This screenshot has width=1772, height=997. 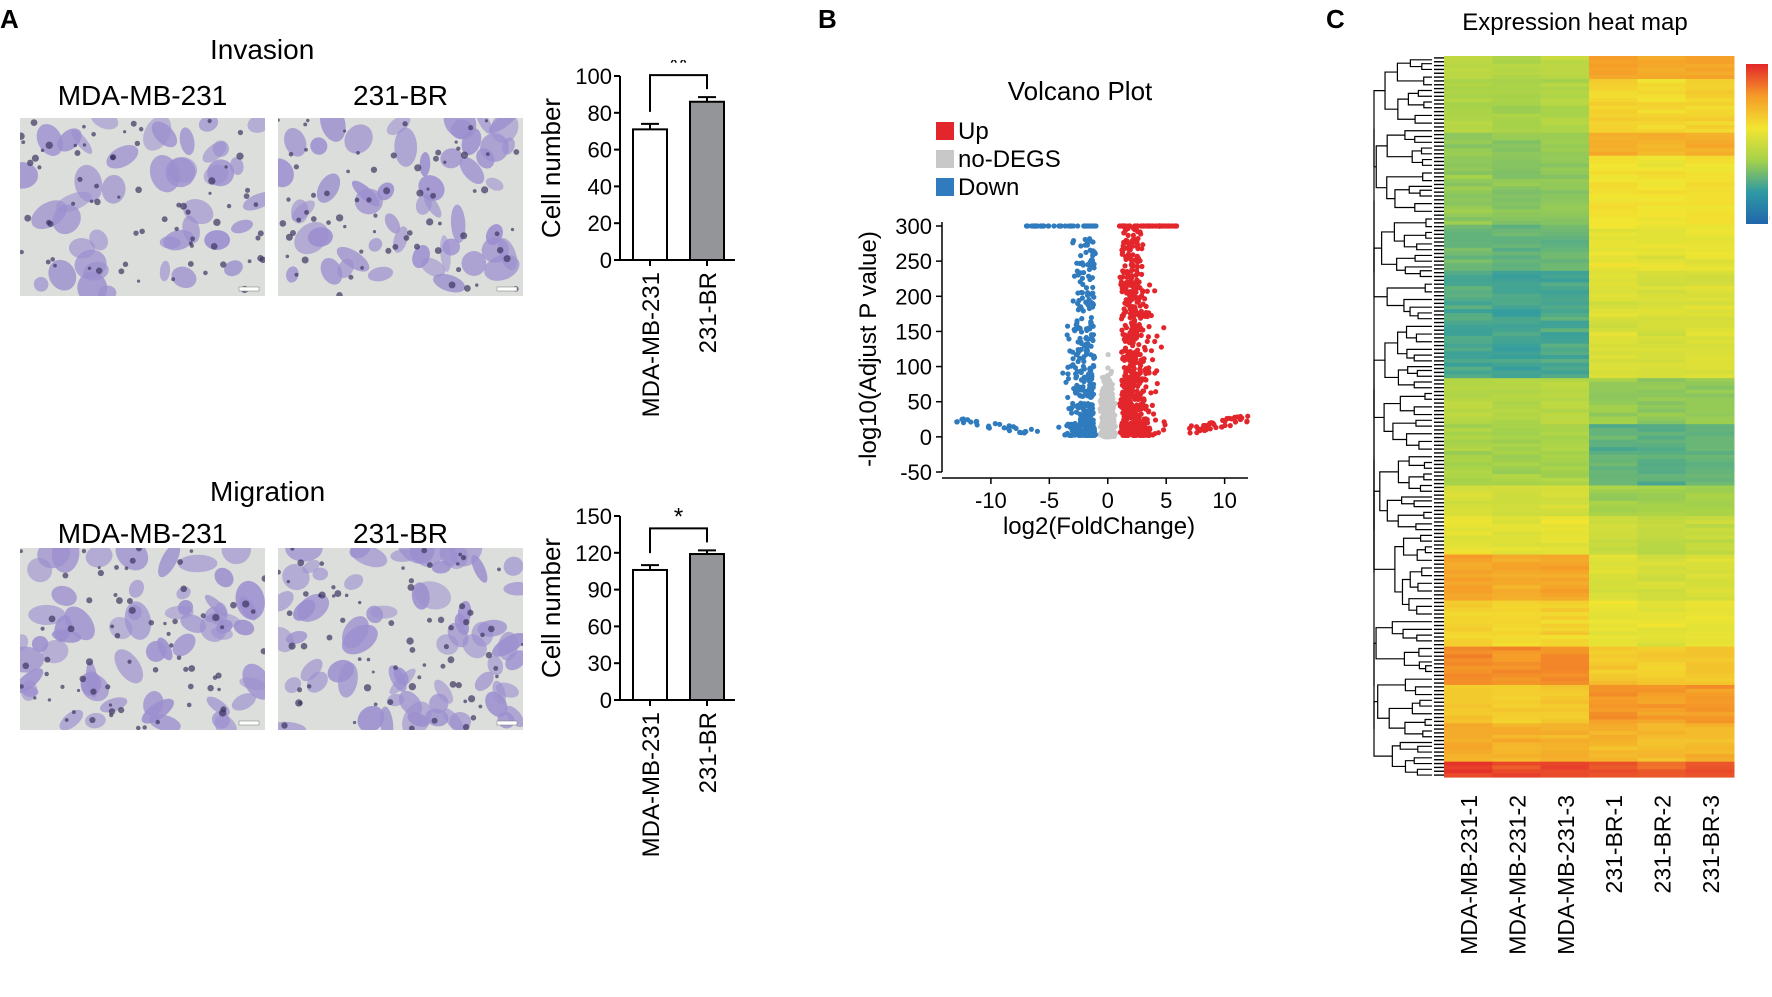 What do you see at coordinates (708, 752) in the screenshot?
I see `x-tick-label: 231-BR` at bounding box center [708, 752].